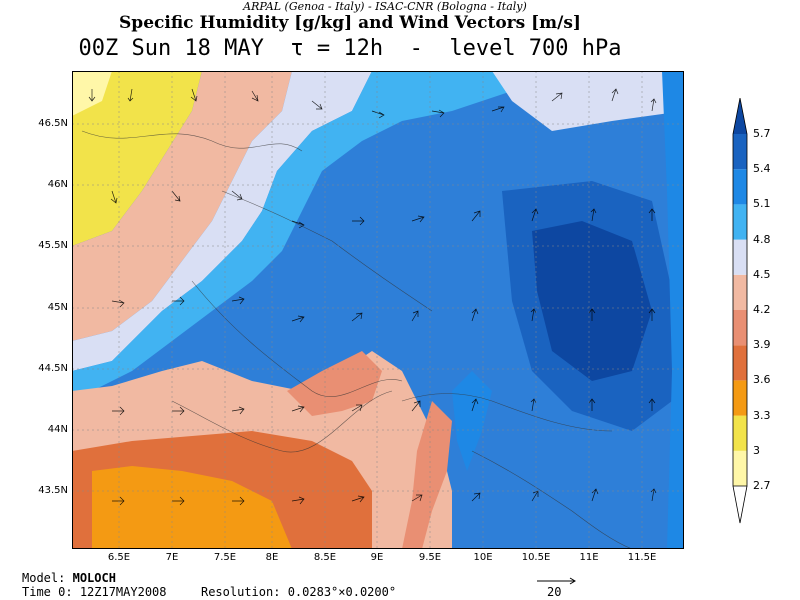  Describe the element at coordinates (325, 557) in the screenshot. I see `lon-label-8-5e: 8.5E` at that location.